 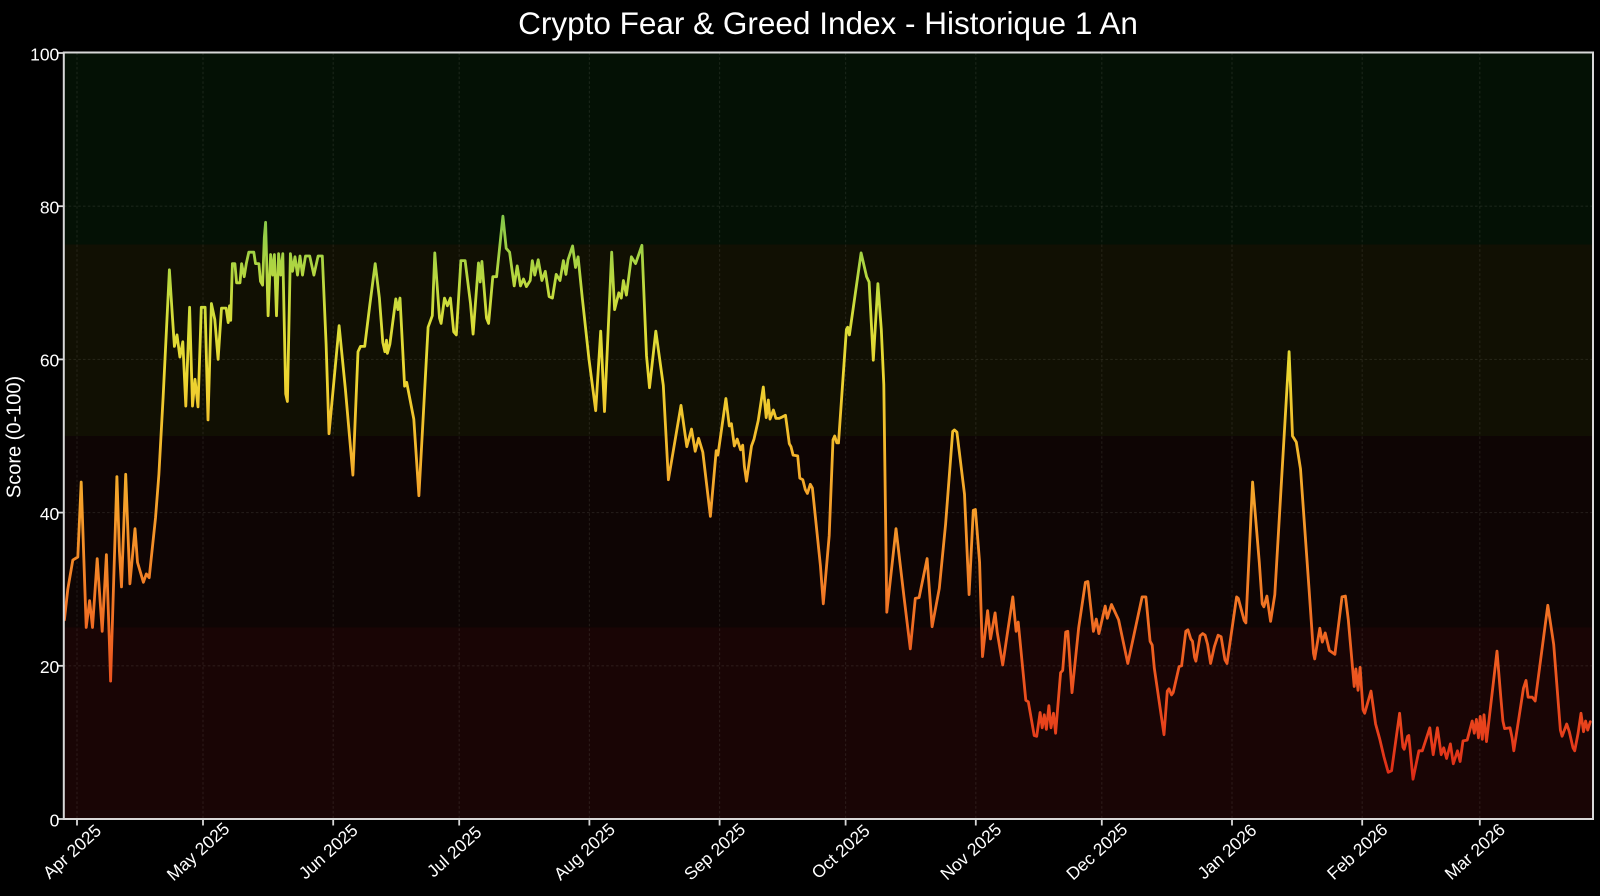 What do you see at coordinates (50, 514) in the screenshot?
I see `svg-text: 40` at bounding box center [50, 514].